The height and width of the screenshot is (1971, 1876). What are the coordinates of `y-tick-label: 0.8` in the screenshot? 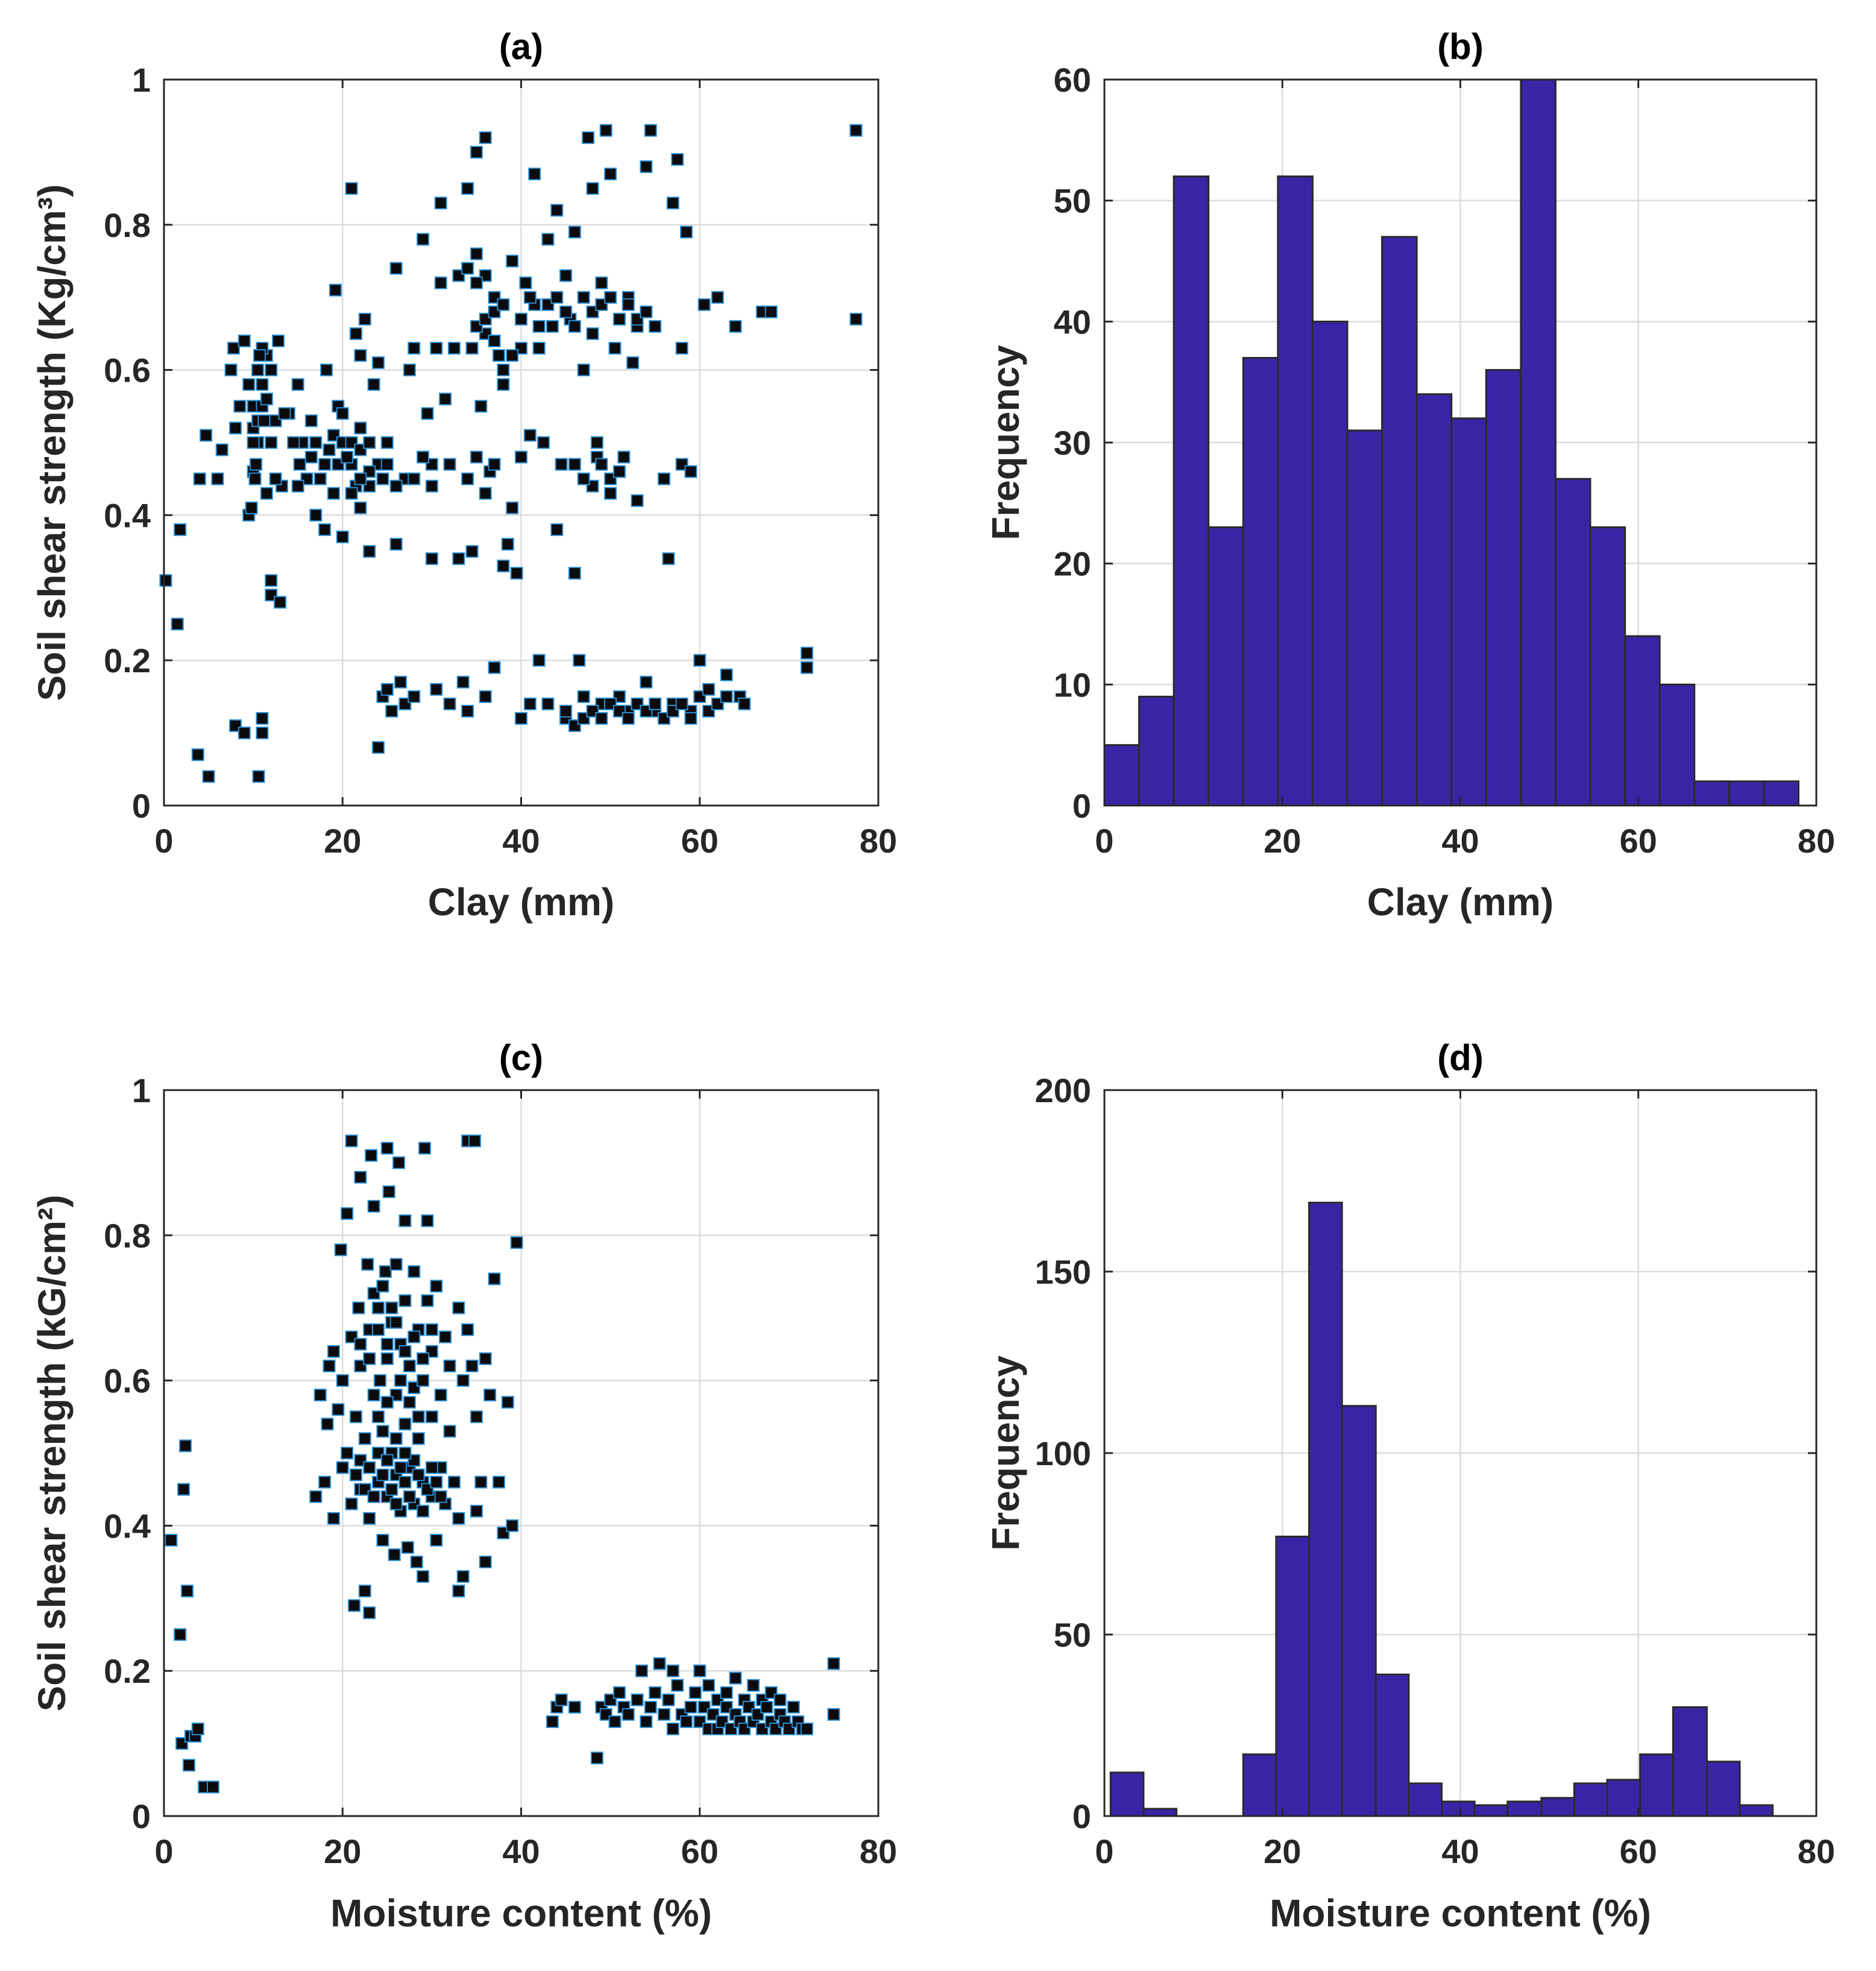 It's located at (128, 225).